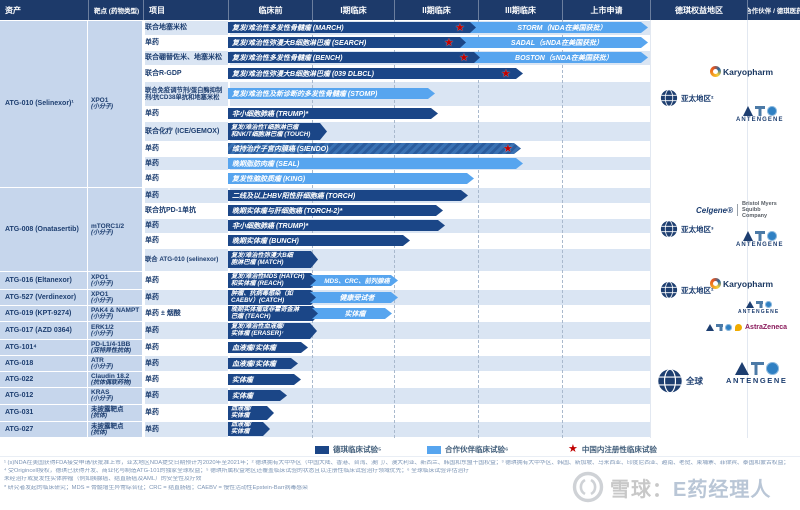 The width and height of the screenshot is (800, 510). What do you see at coordinates (277, 131) in the screenshot?
I see `pipeline-bar: 复发/难治性T细胞淋巴瘤 和NK/T细胞淋巴瘤 (TOUCH)` at bounding box center [277, 131].